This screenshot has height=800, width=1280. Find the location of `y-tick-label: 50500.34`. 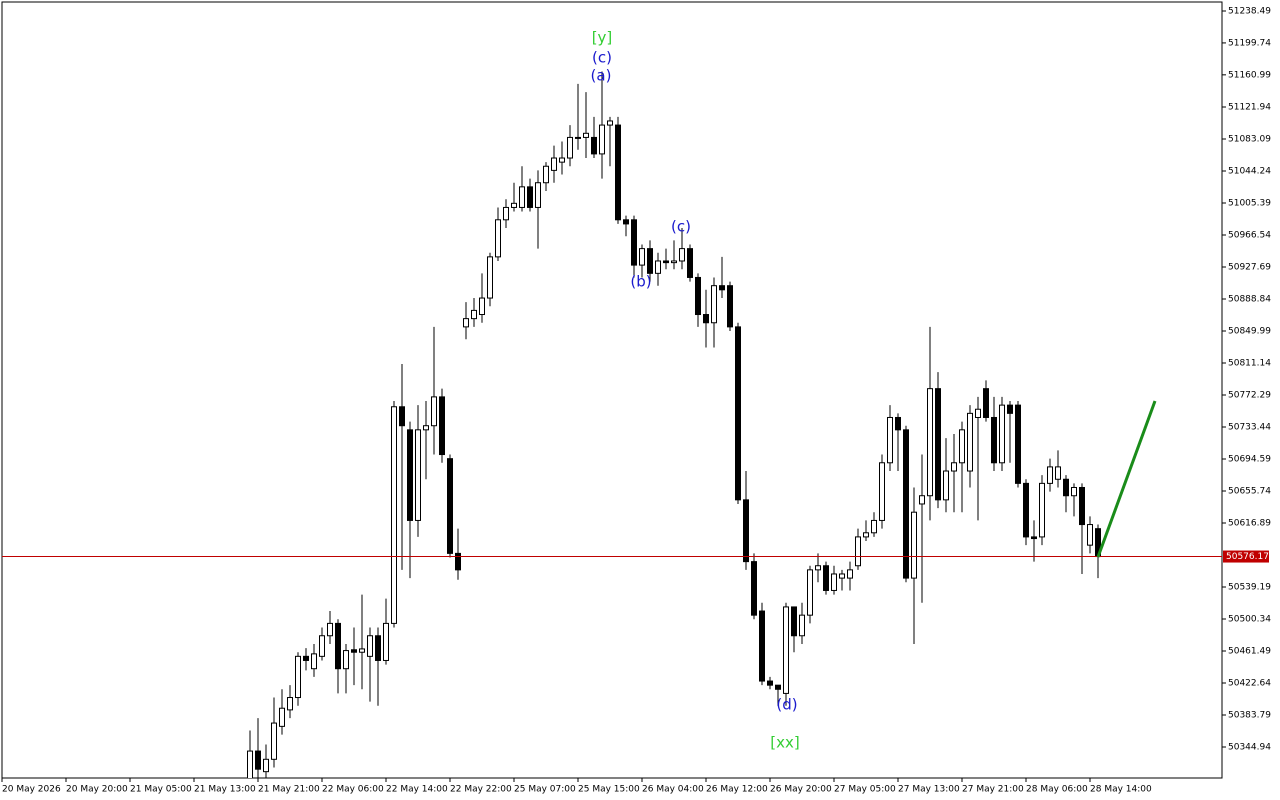

y-tick-label: 50500.34 is located at coordinates (1249, 619).